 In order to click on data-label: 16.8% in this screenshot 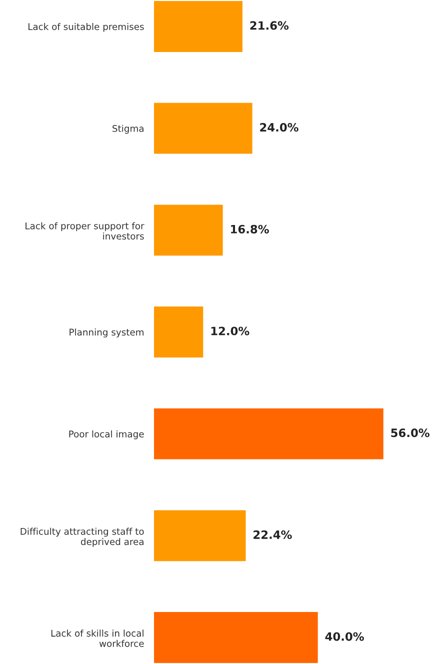, I will do `click(250, 229)`.